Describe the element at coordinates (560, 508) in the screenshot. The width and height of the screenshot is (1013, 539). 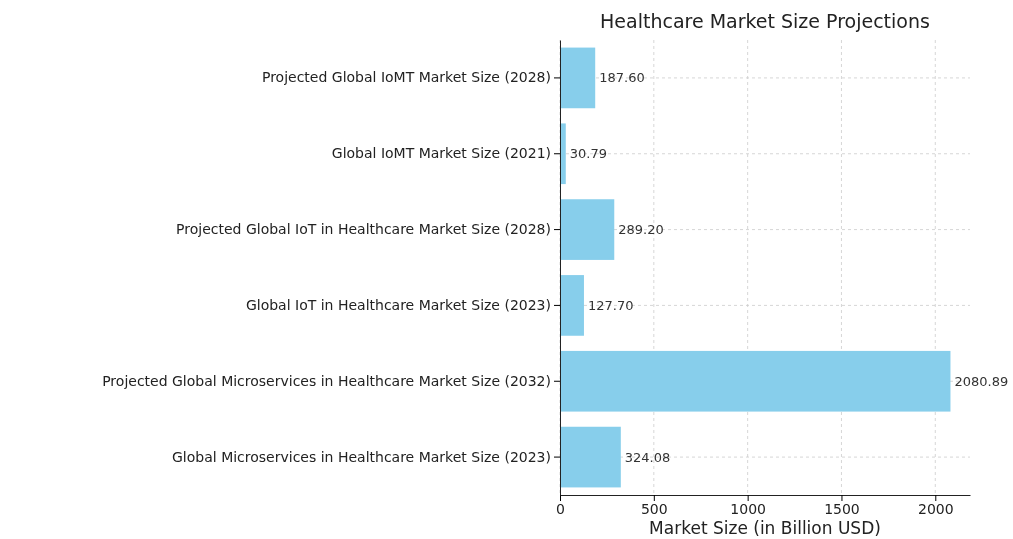
I see `x-tick-label: 0` at that location.